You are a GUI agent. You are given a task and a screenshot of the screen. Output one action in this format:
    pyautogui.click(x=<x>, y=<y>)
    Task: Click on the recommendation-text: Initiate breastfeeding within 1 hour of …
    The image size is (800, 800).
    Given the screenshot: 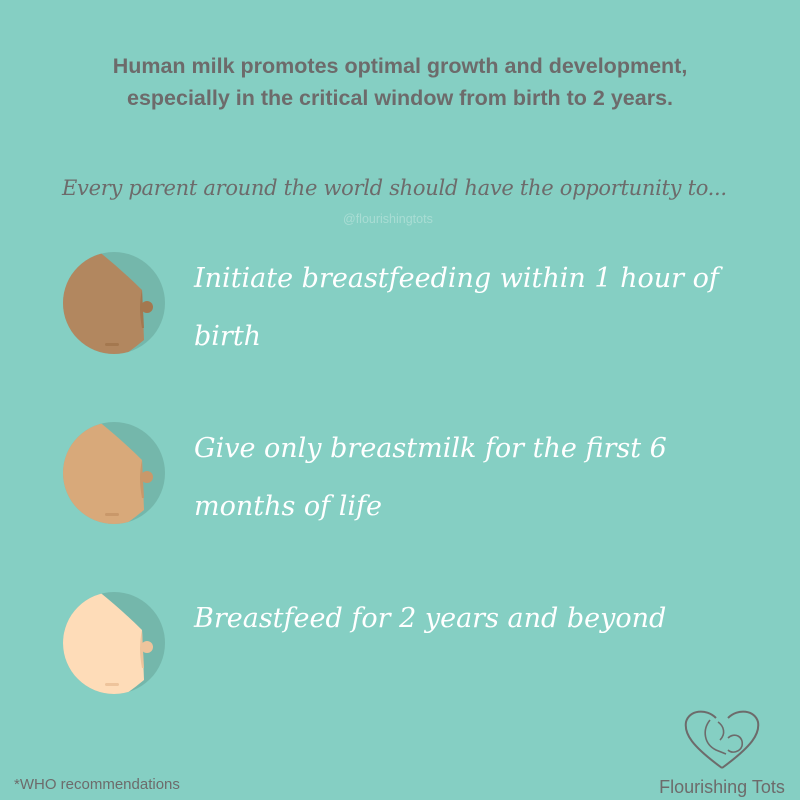 What is the action you would take?
    pyautogui.click(x=456, y=307)
    